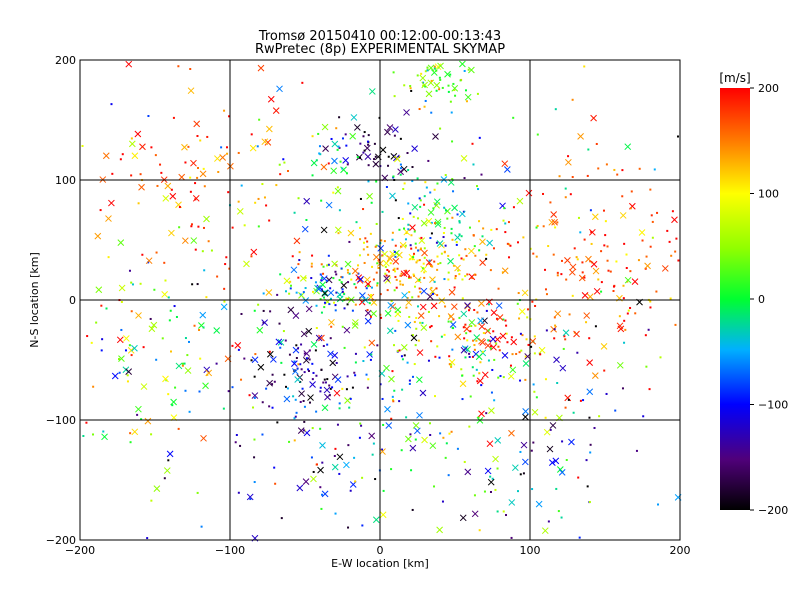 The height and width of the screenshot is (600, 800). I want to click on y-tick-label: −100, so click(61, 420).